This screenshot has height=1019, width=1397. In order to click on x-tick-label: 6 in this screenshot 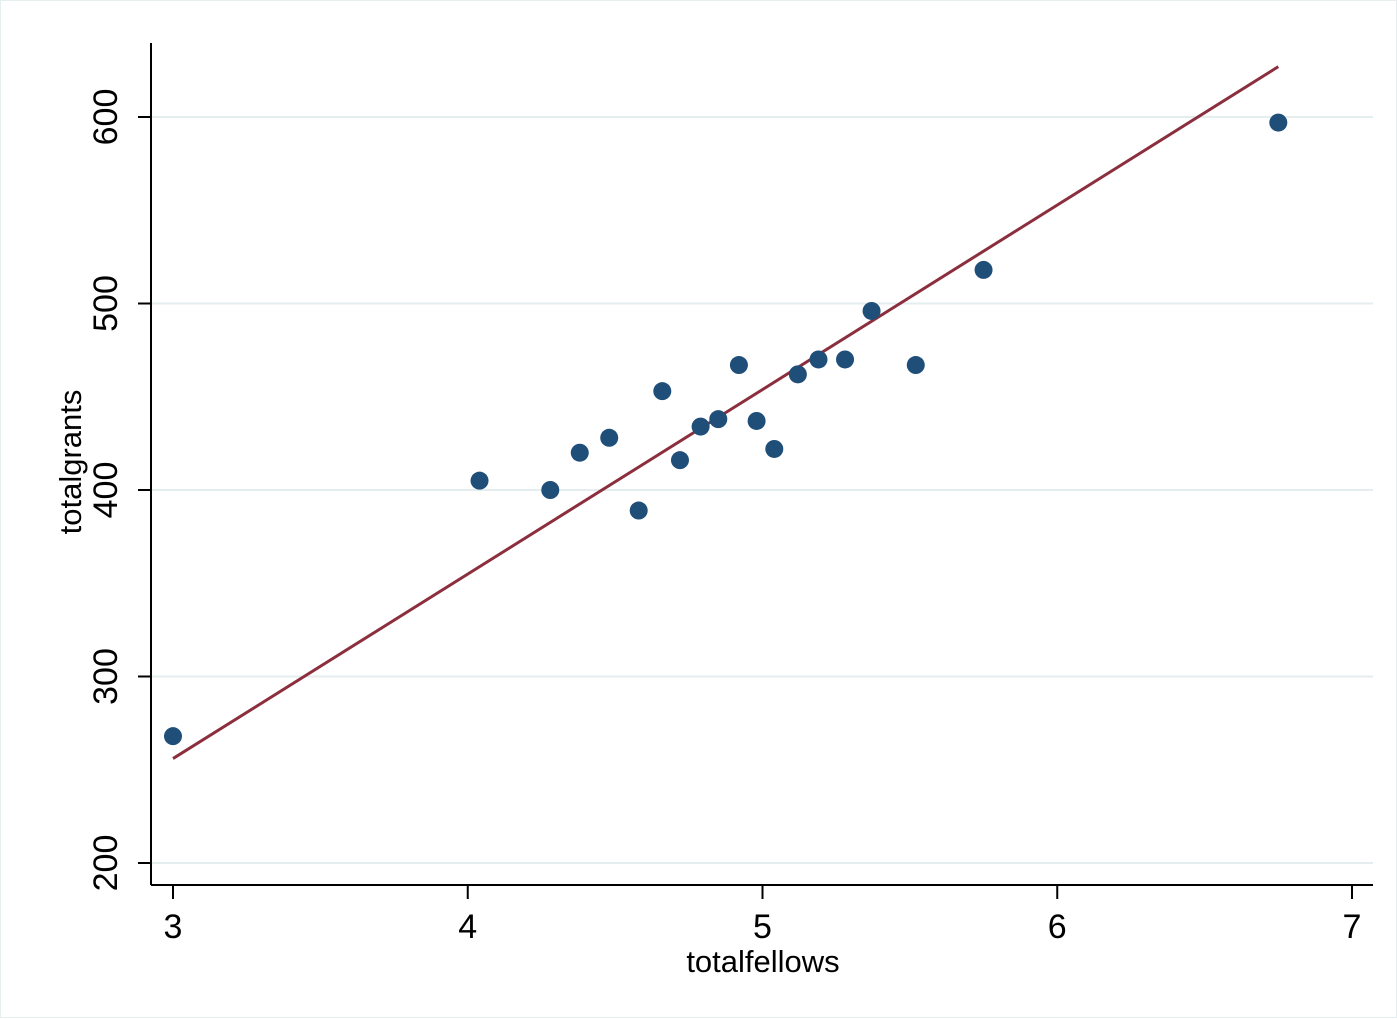, I will do `click(1057, 927)`.